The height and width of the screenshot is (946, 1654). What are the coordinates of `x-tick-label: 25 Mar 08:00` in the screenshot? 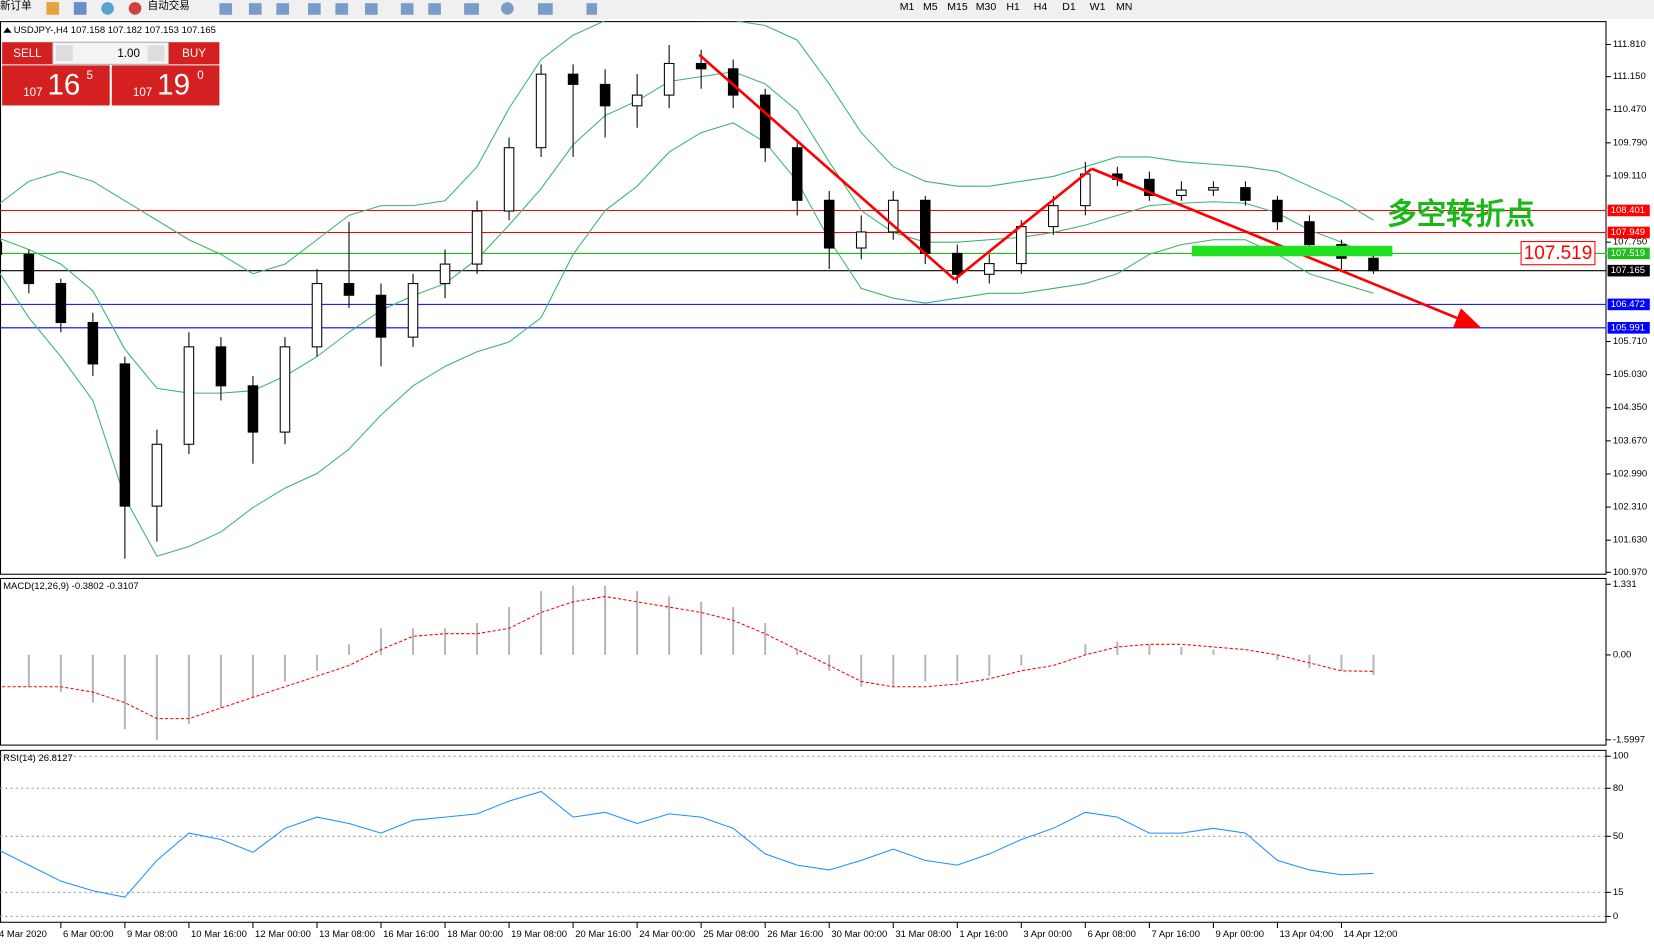 It's located at (731, 934).